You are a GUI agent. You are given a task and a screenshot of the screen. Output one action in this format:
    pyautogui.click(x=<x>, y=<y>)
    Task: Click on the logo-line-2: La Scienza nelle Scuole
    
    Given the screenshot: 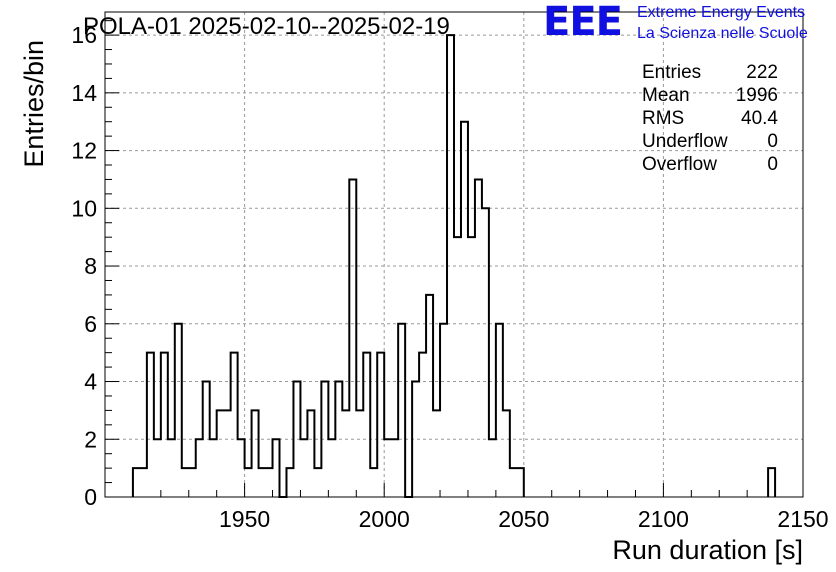 What is the action you would take?
    pyautogui.click(x=722, y=33)
    